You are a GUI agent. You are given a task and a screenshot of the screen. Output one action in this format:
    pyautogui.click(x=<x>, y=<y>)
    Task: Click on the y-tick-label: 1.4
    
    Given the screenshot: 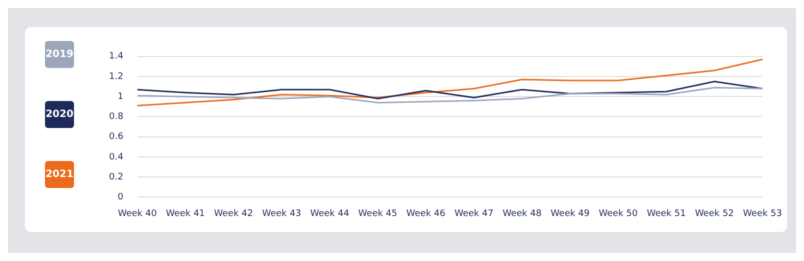 What is the action you would take?
    pyautogui.click(x=116, y=57)
    